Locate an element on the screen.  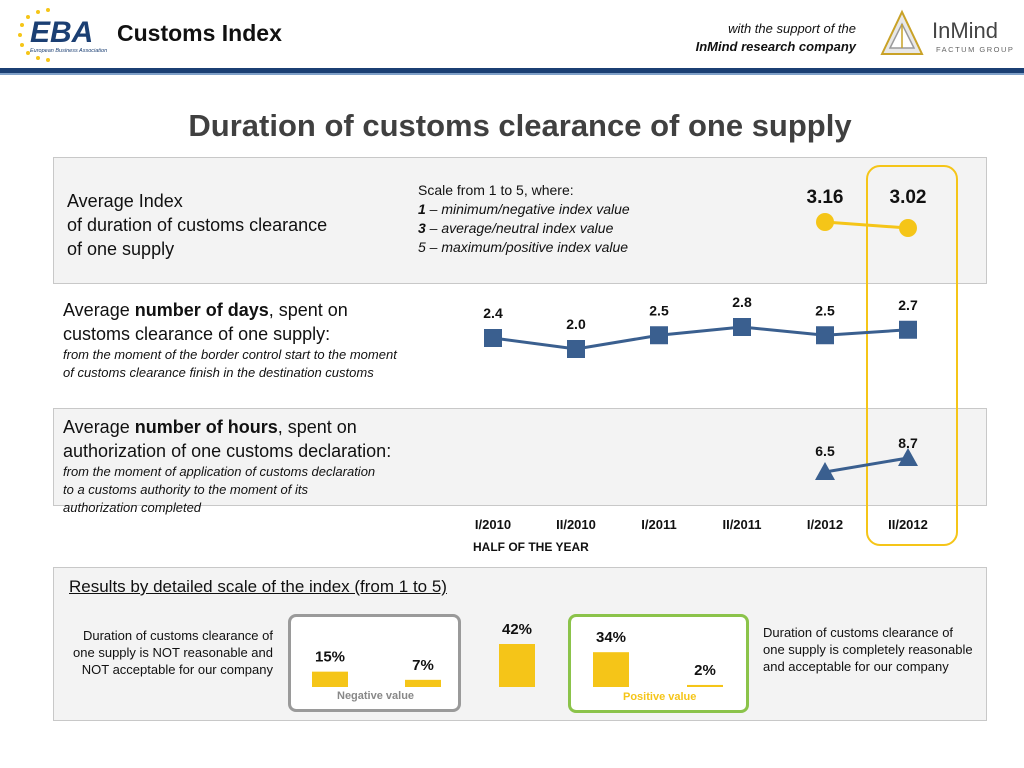
positive-caption: Positive value is located at coordinates (660, 697).